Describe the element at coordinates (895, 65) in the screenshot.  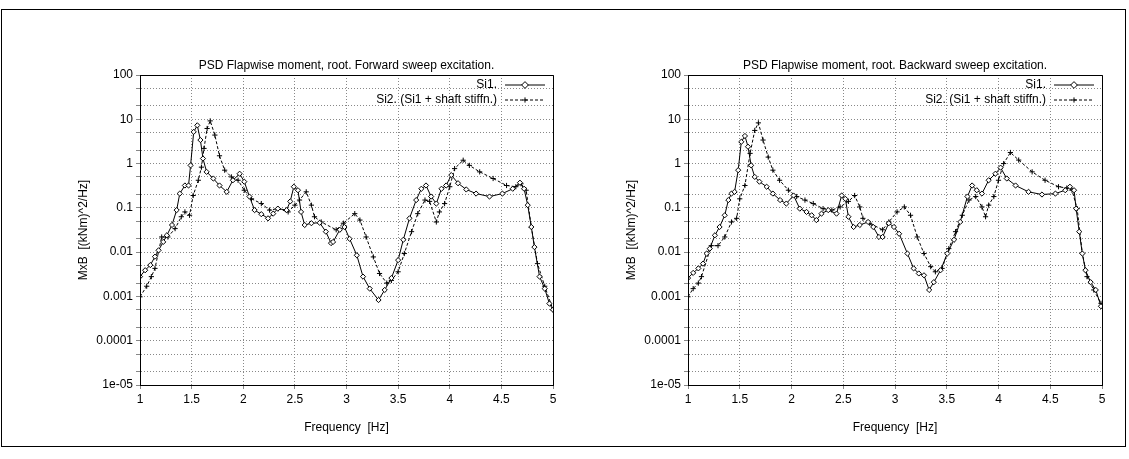
I see `chart-title: PSD Flapwise moment, root. Backward sweep excitation.` at that location.